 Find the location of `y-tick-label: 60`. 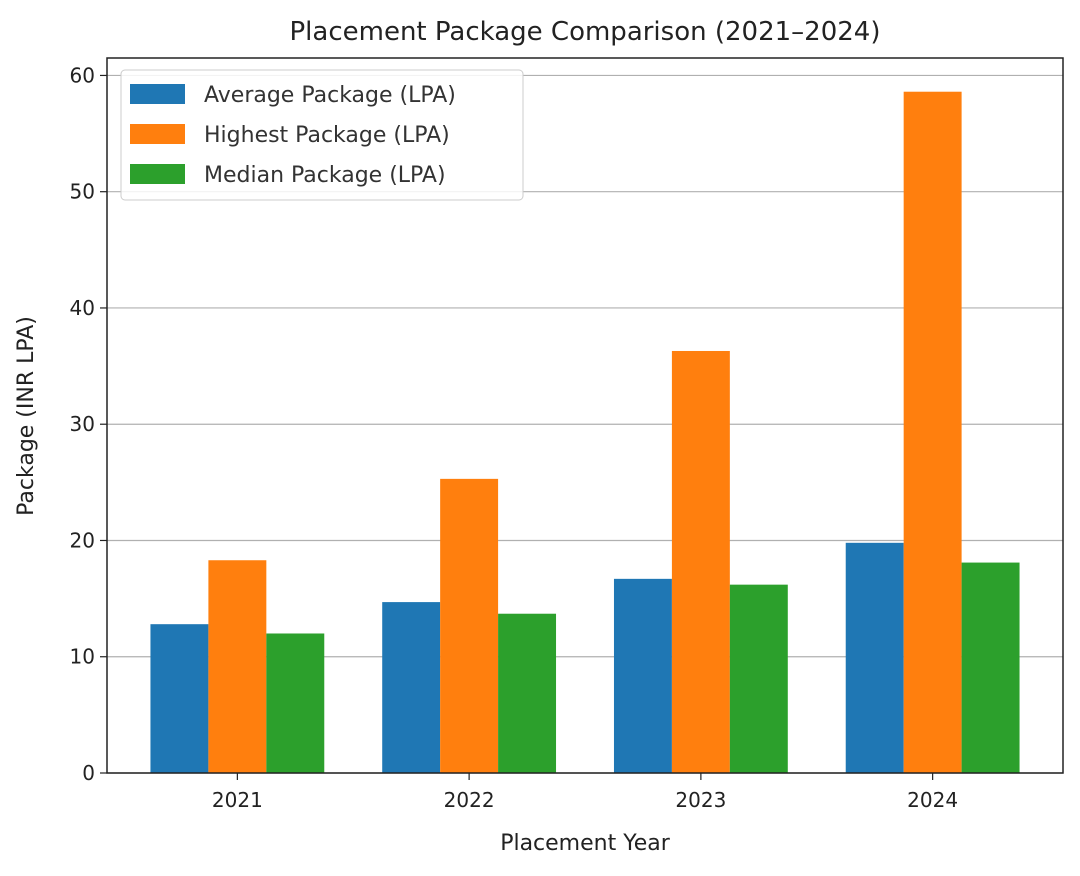

y-tick-label: 60 is located at coordinates (82, 75).